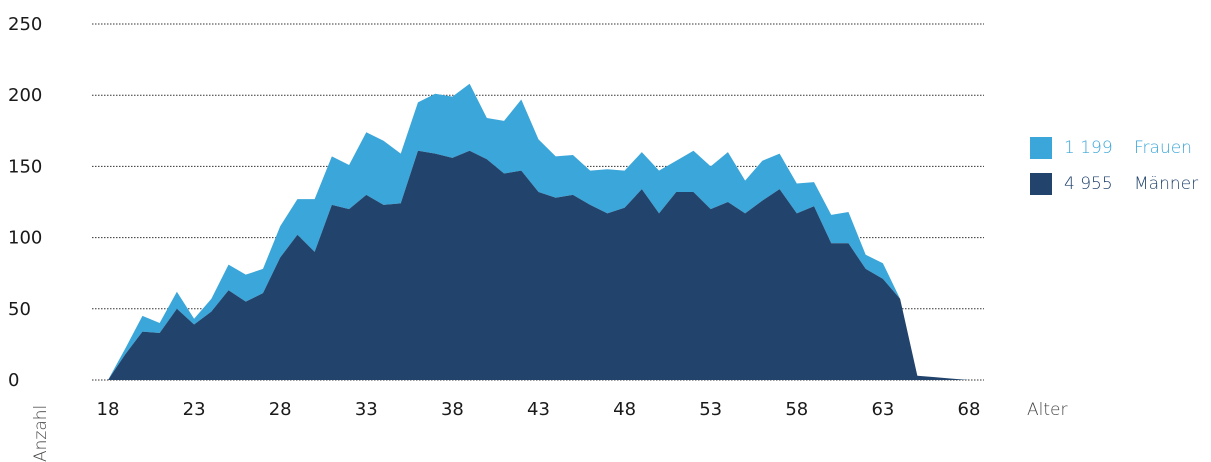  What do you see at coordinates (969, 409) in the screenshot?
I see `x-tick-label: 68` at bounding box center [969, 409].